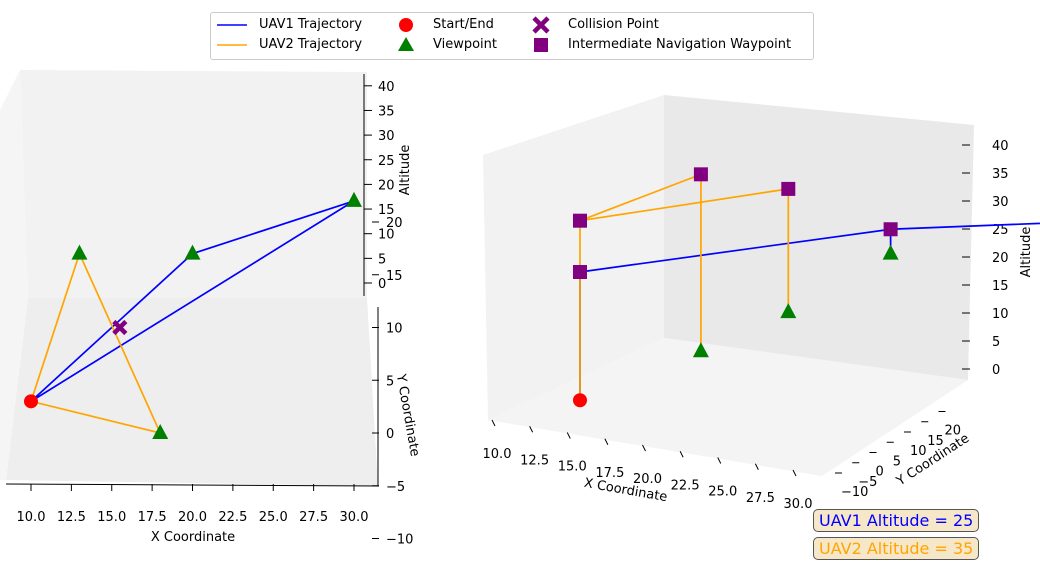 This screenshot has width=1040, height=569. Describe the element at coordinates (1000, 230) in the screenshot. I see `right-z-tick-label: 25` at that location.